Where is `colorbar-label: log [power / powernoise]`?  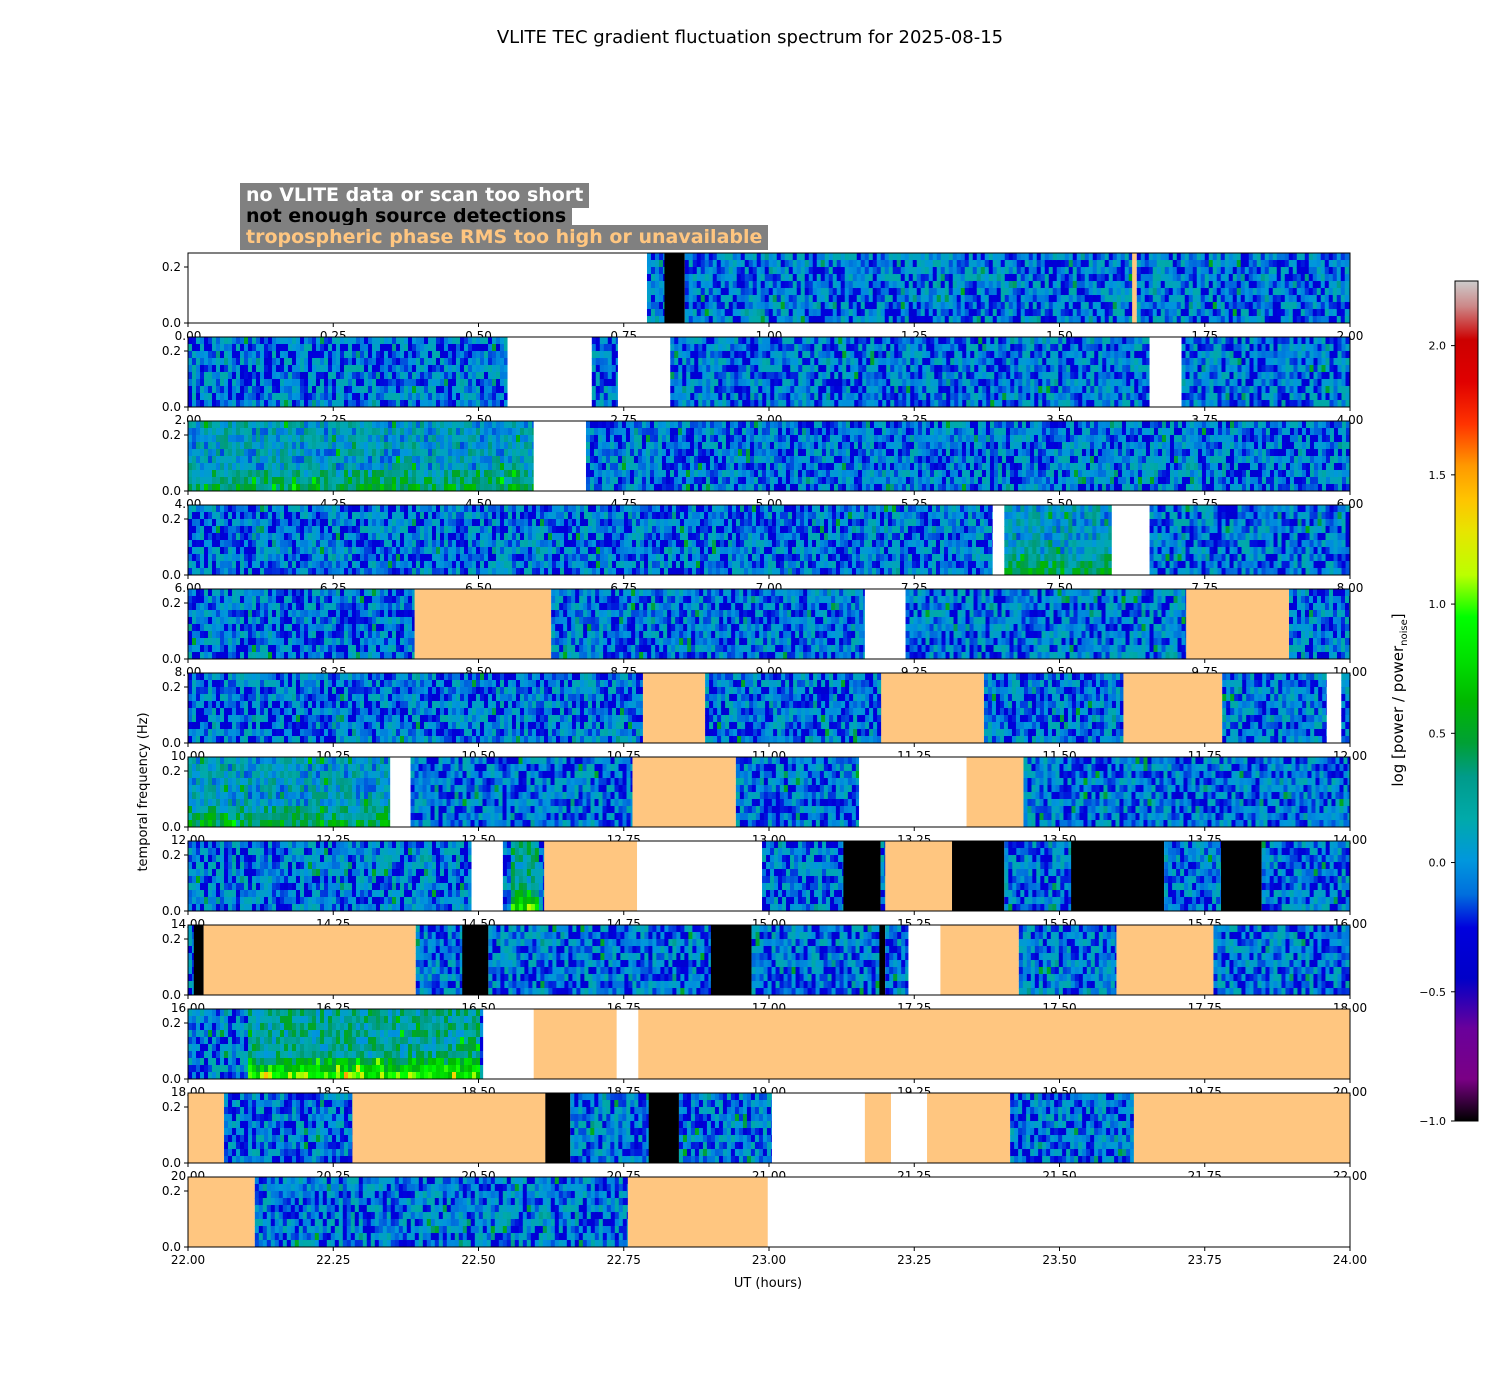 colorbar-label: log [power / powernoise] is located at coordinates (1399, 699).